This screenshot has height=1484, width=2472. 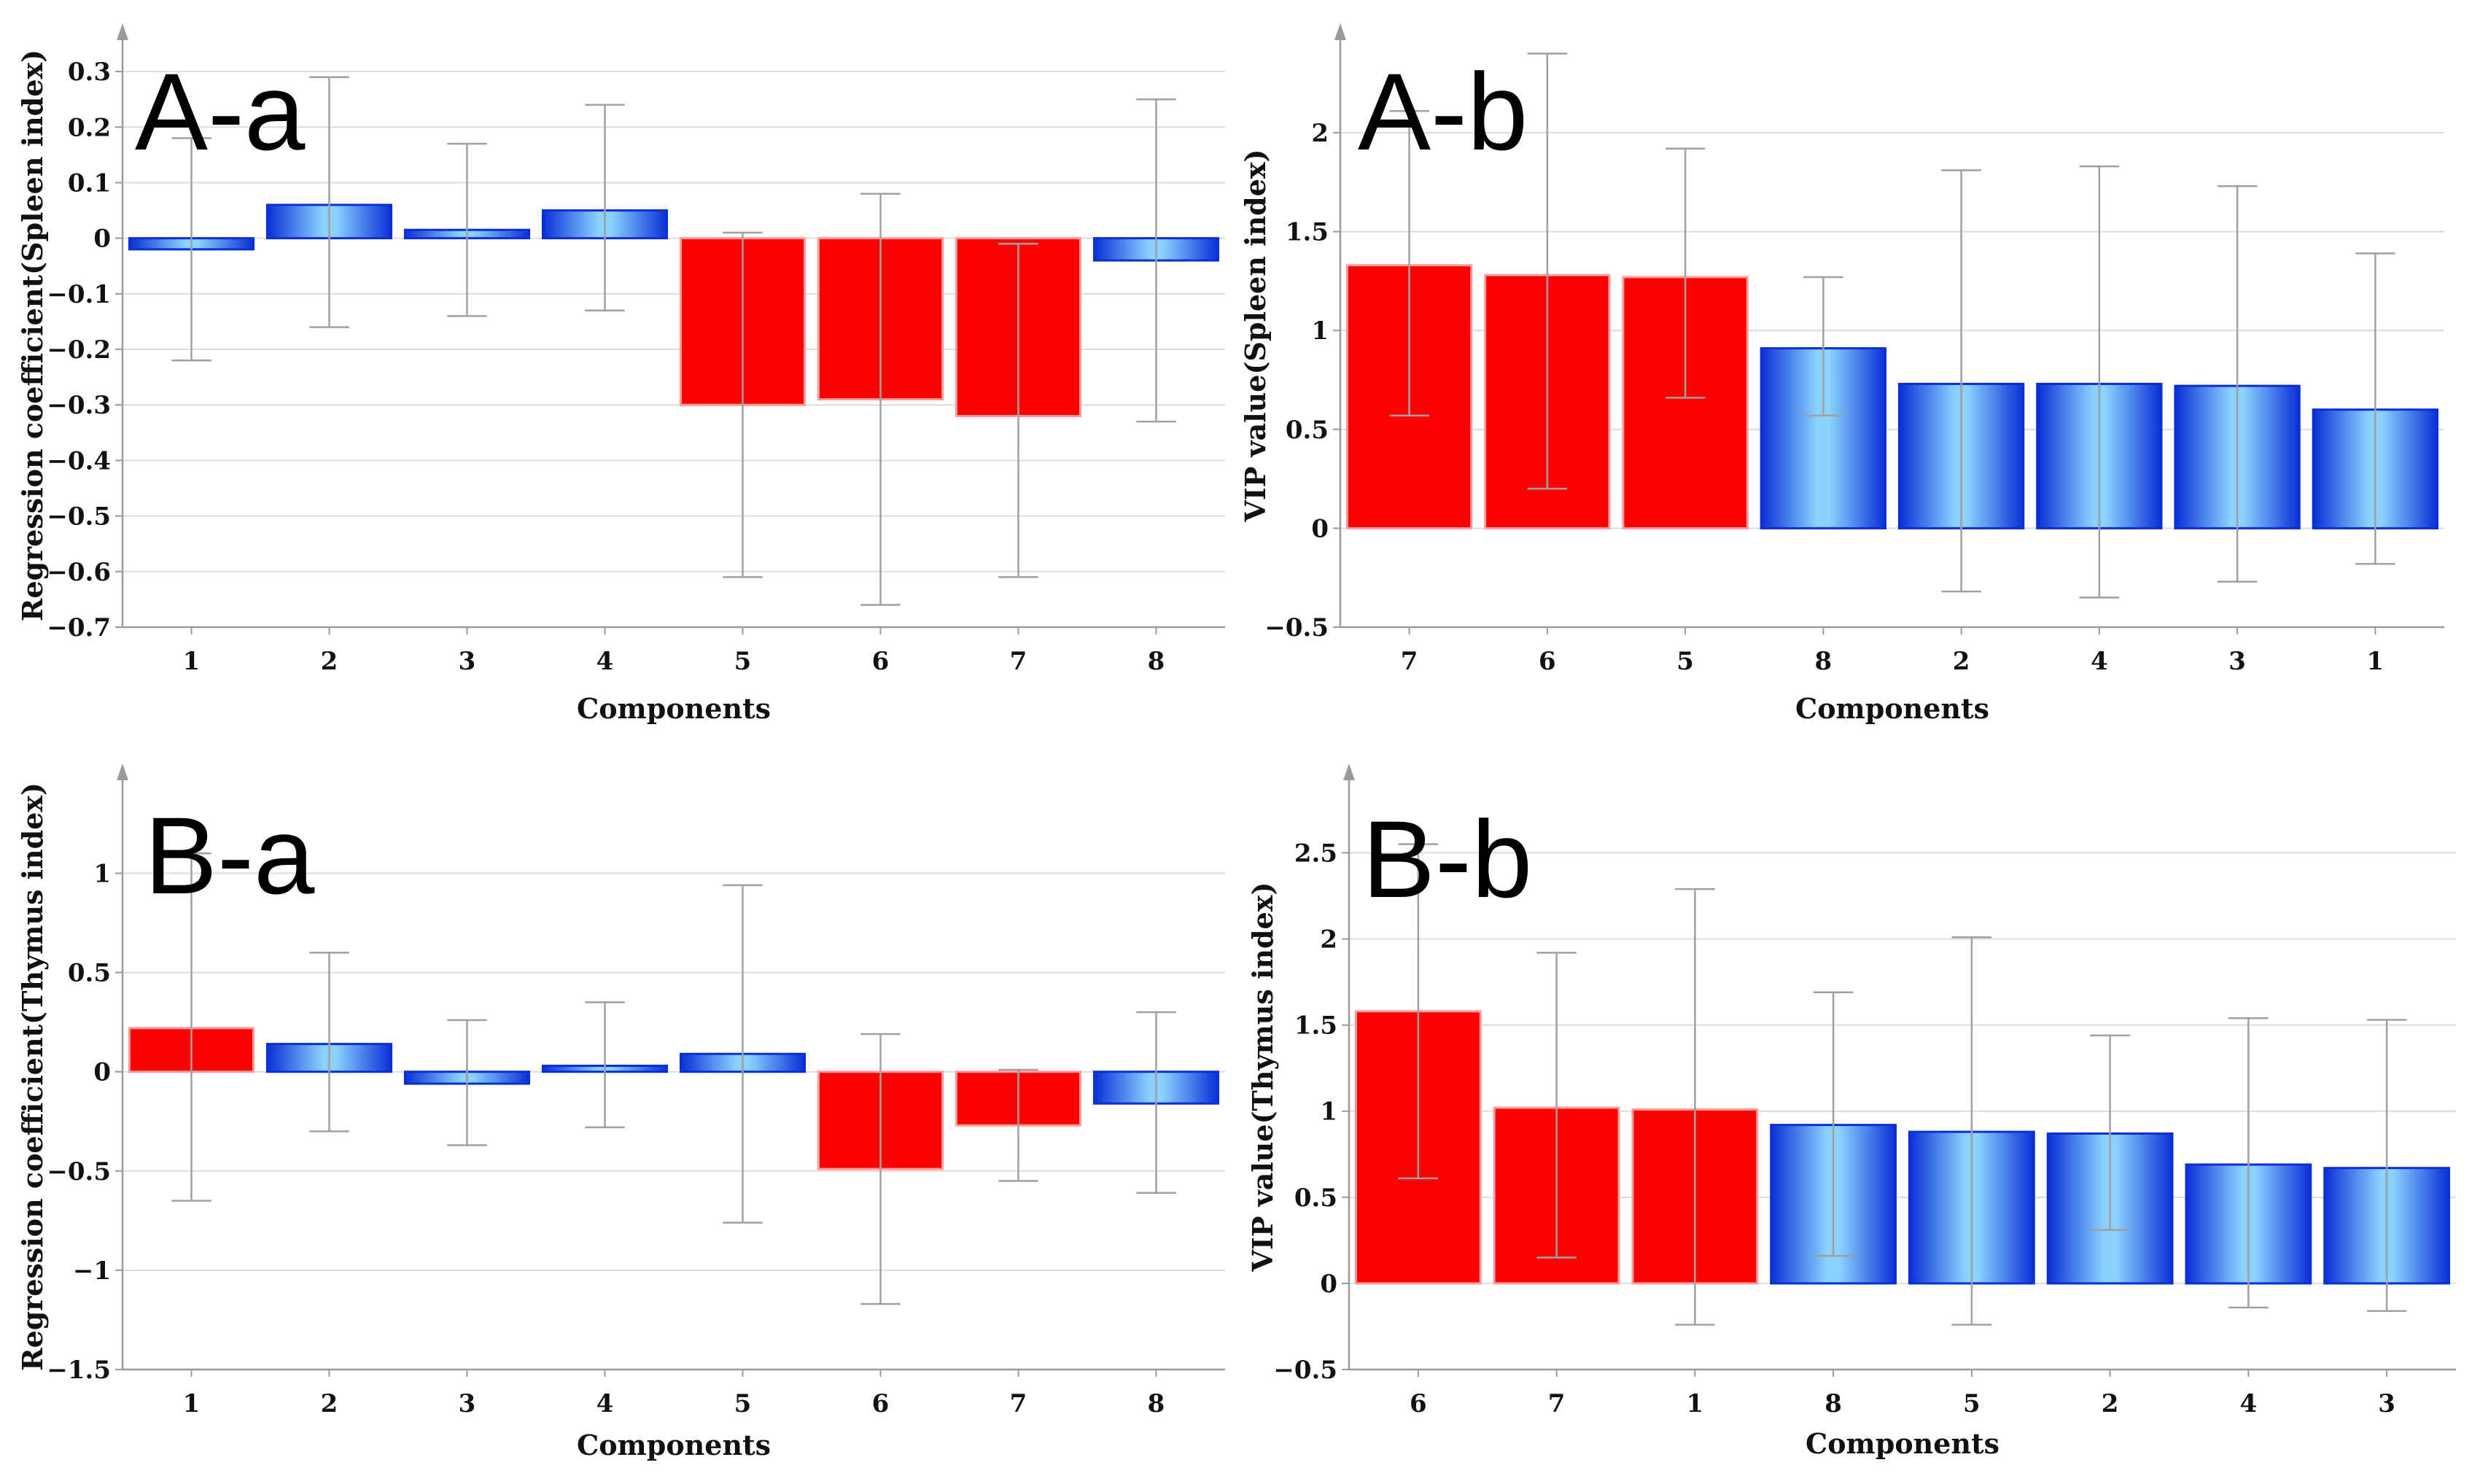 What do you see at coordinates (32, 1076) in the screenshot?
I see `y-axis-label: Regression coefficient(Thymus index)` at bounding box center [32, 1076].